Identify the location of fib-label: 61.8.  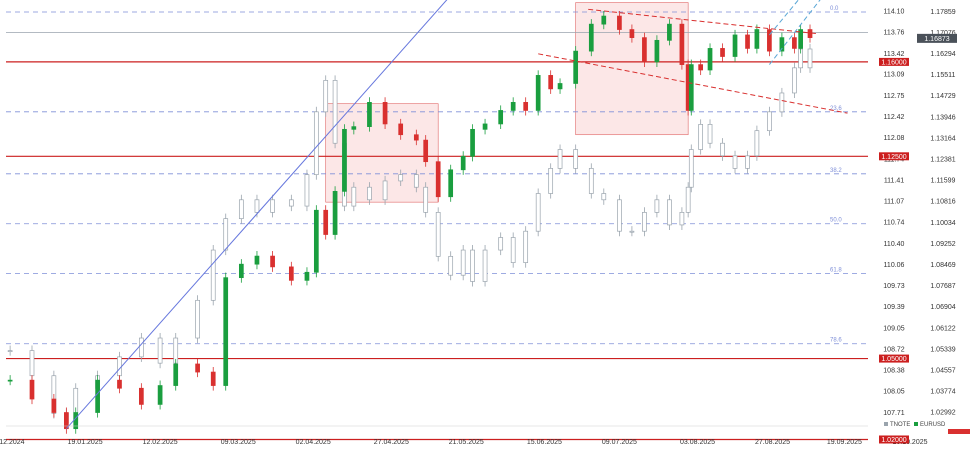
(836, 271).